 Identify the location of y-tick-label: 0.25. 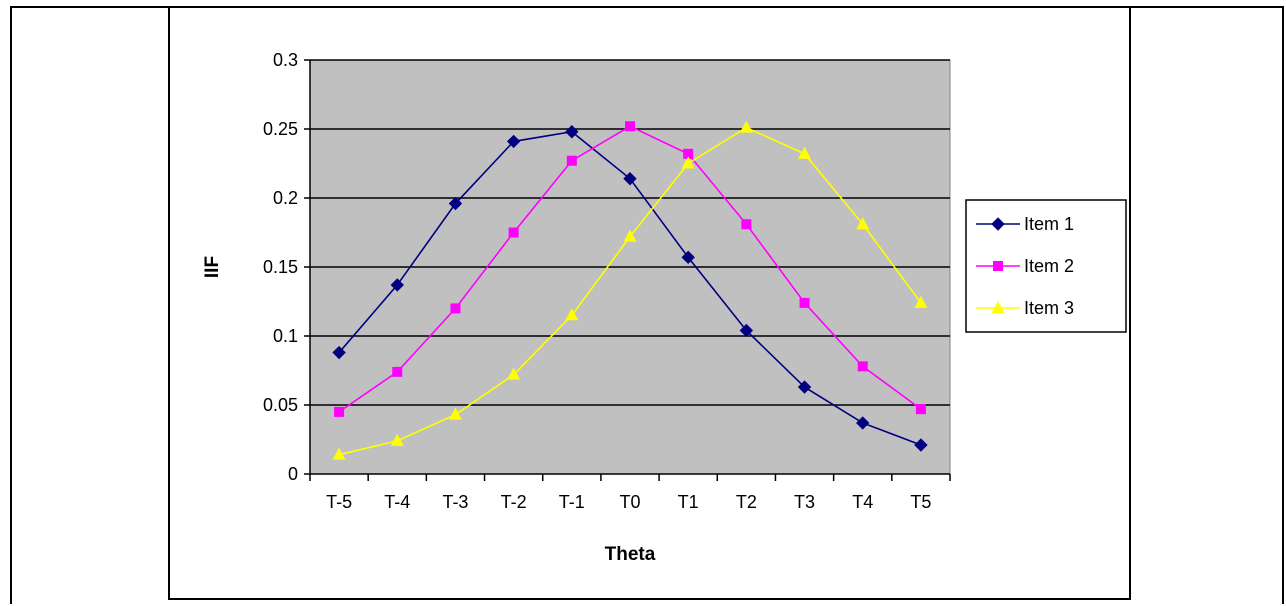
(280, 129).